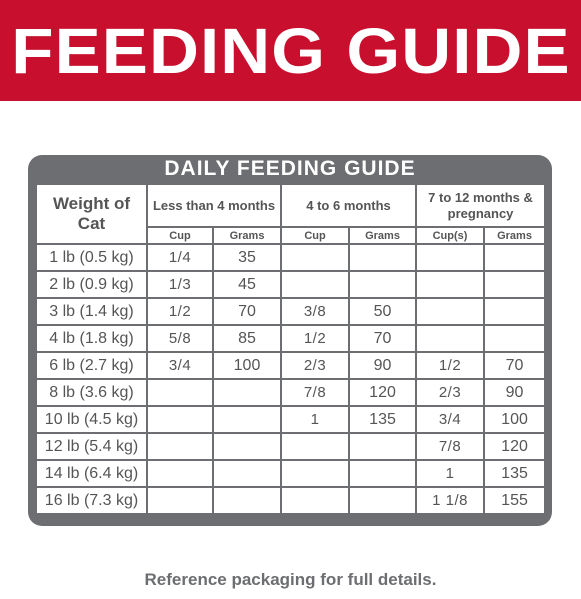 This screenshot has width=581, height=599. Describe the element at coordinates (214, 205) in the screenshot. I see `group-header-under-4: Less than 4 months` at that location.